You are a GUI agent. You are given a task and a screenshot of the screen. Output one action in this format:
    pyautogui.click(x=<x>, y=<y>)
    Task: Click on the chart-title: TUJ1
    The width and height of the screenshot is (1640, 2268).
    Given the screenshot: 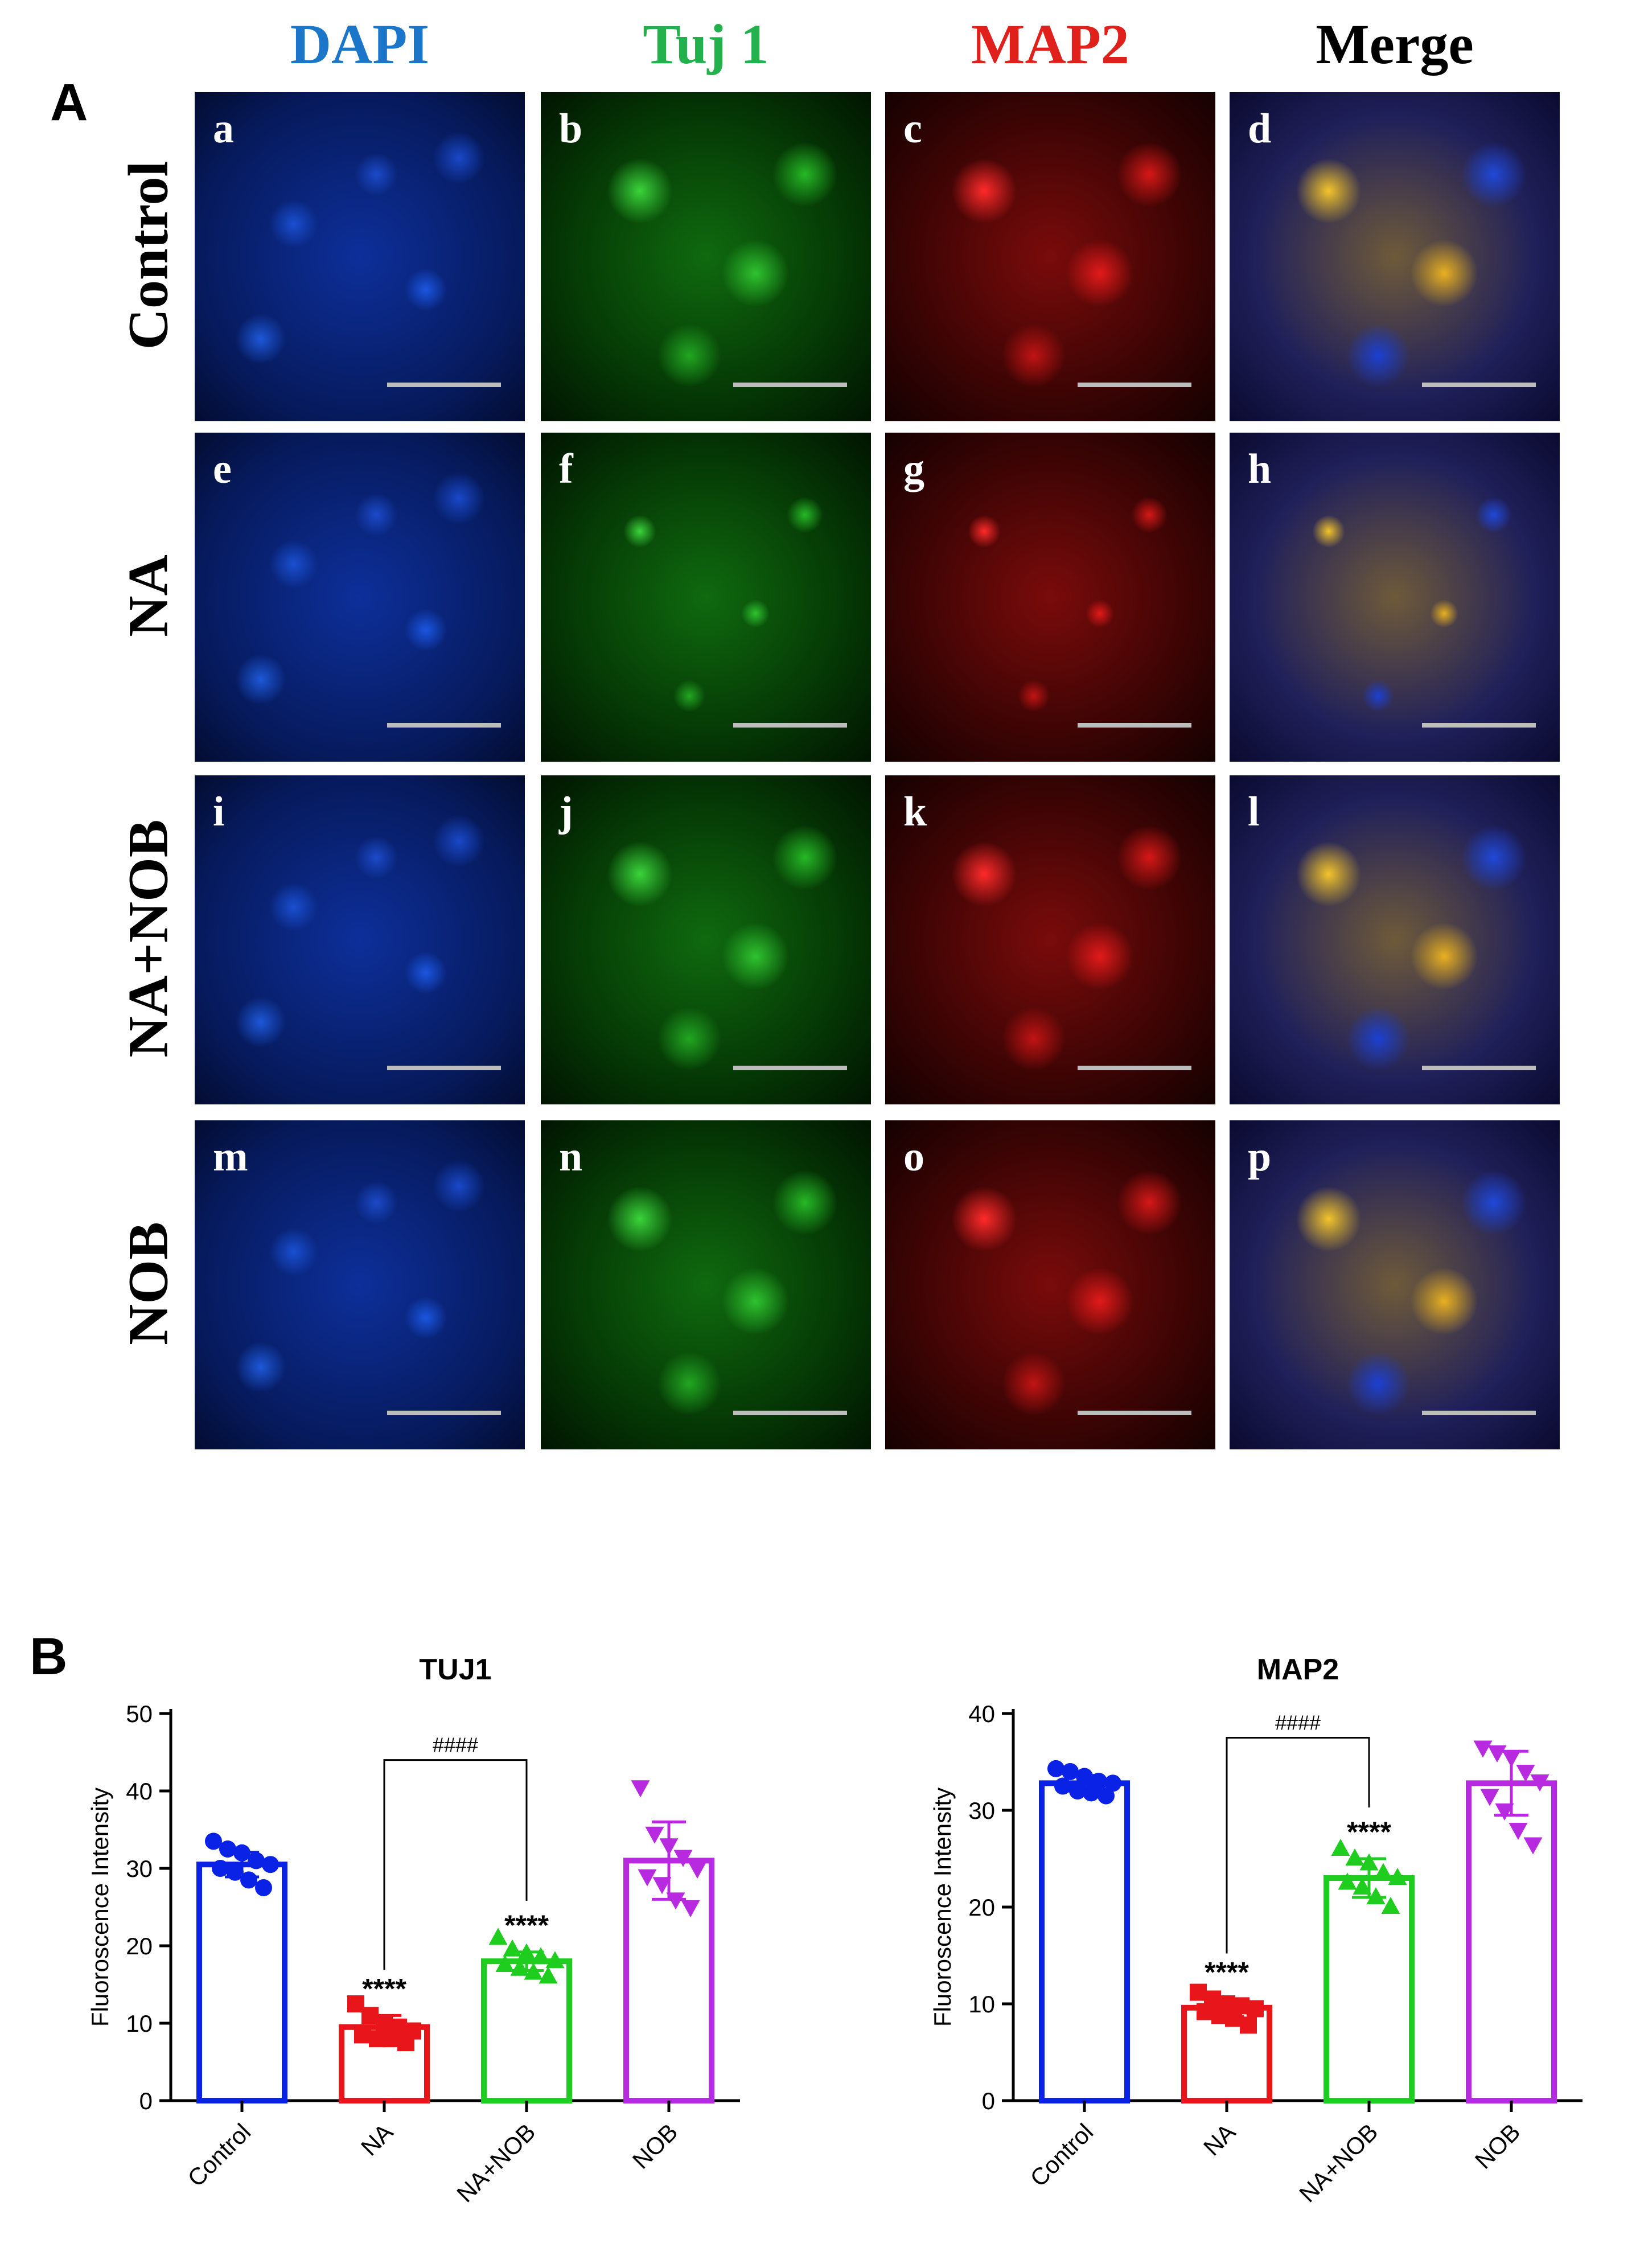 What is the action you would take?
    pyautogui.click(x=455, y=1669)
    